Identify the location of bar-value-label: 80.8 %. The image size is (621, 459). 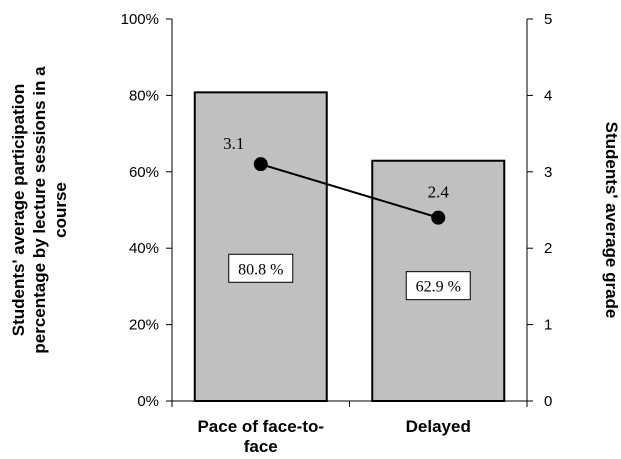
(260, 269).